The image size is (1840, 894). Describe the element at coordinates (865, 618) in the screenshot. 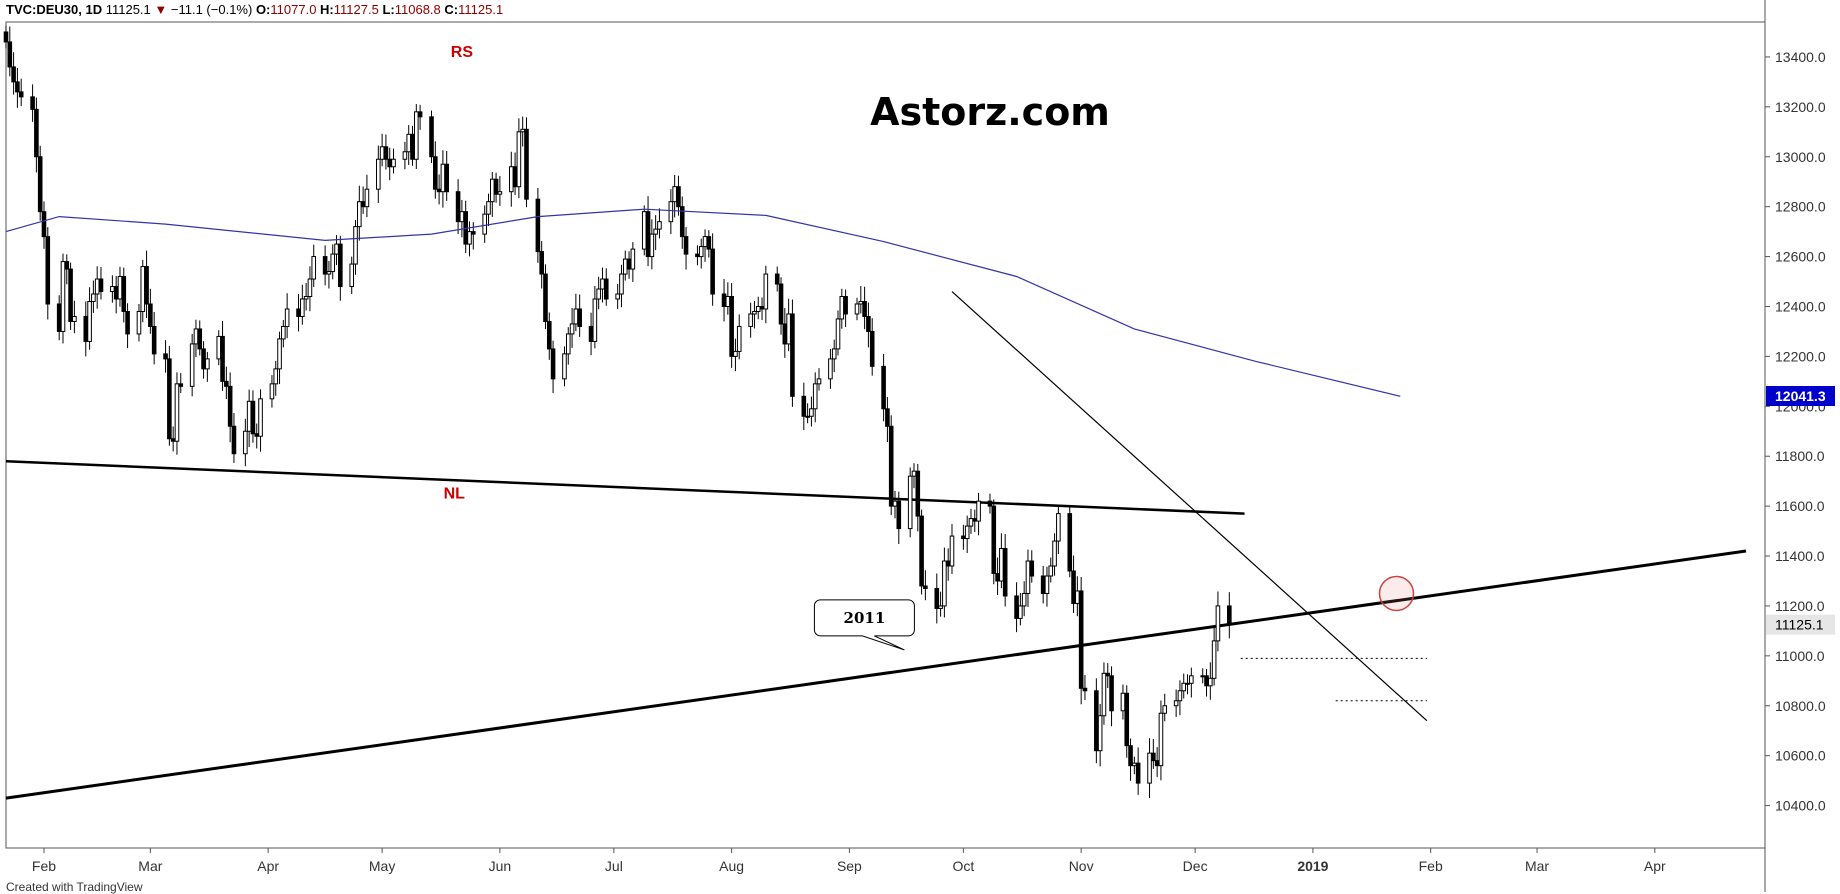

I see `callout-label: 2011` at that location.